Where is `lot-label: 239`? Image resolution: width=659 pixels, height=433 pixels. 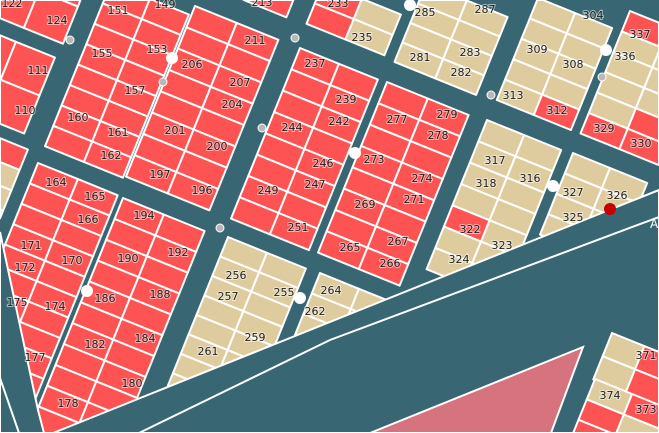
lot-label: 239 is located at coordinates (346, 99).